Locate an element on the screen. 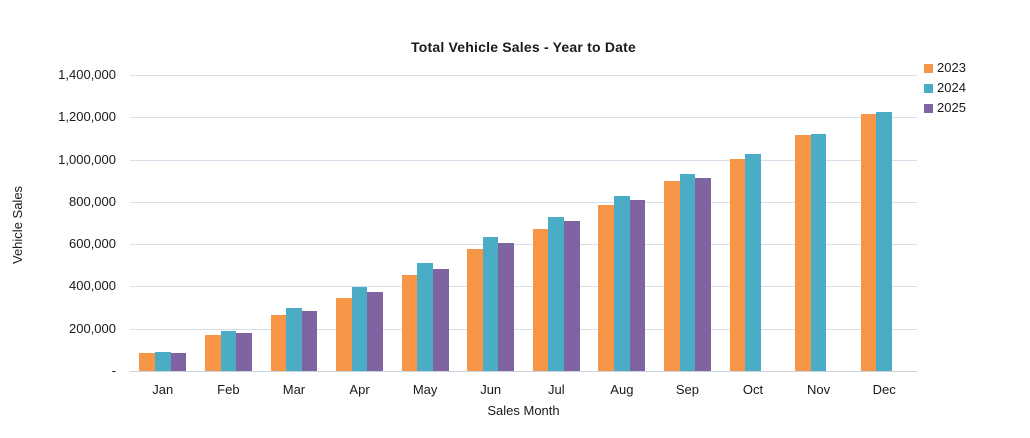 Image resolution: width=1030 pixels, height=438 pixels. x-tick-label: Aug is located at coordinates (622, 389).